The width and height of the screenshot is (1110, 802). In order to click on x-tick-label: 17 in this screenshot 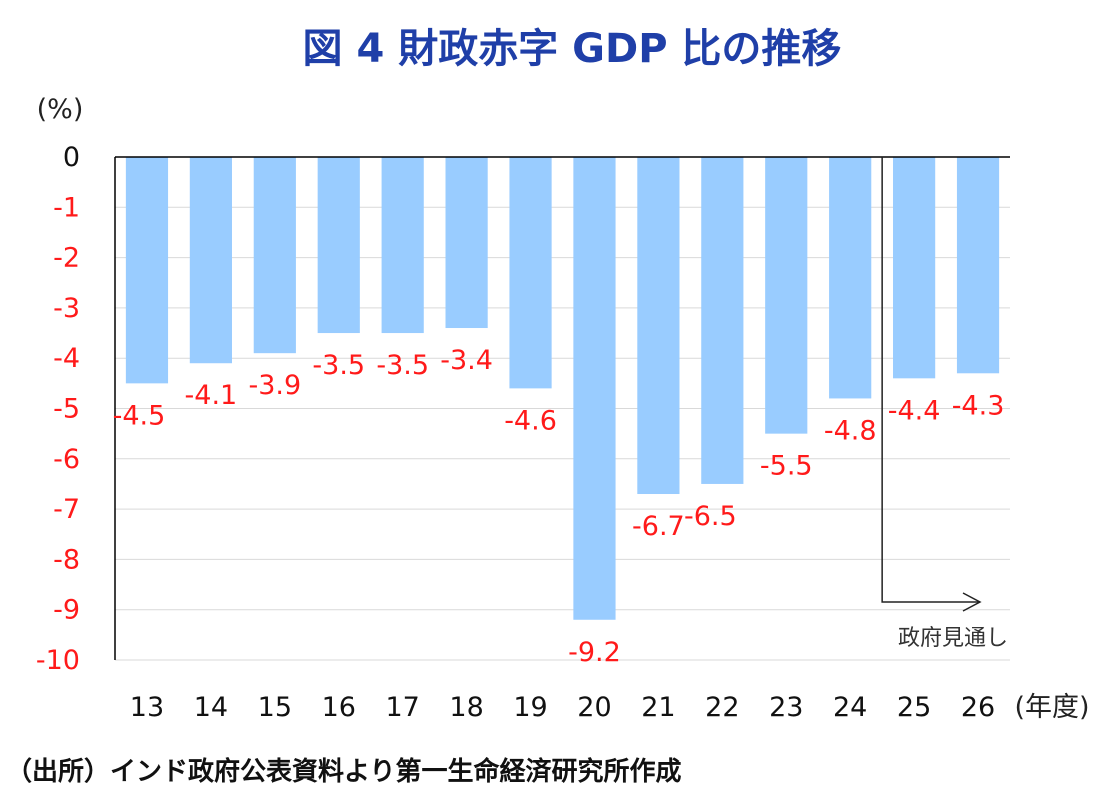, I will do `click(402, 707)`.